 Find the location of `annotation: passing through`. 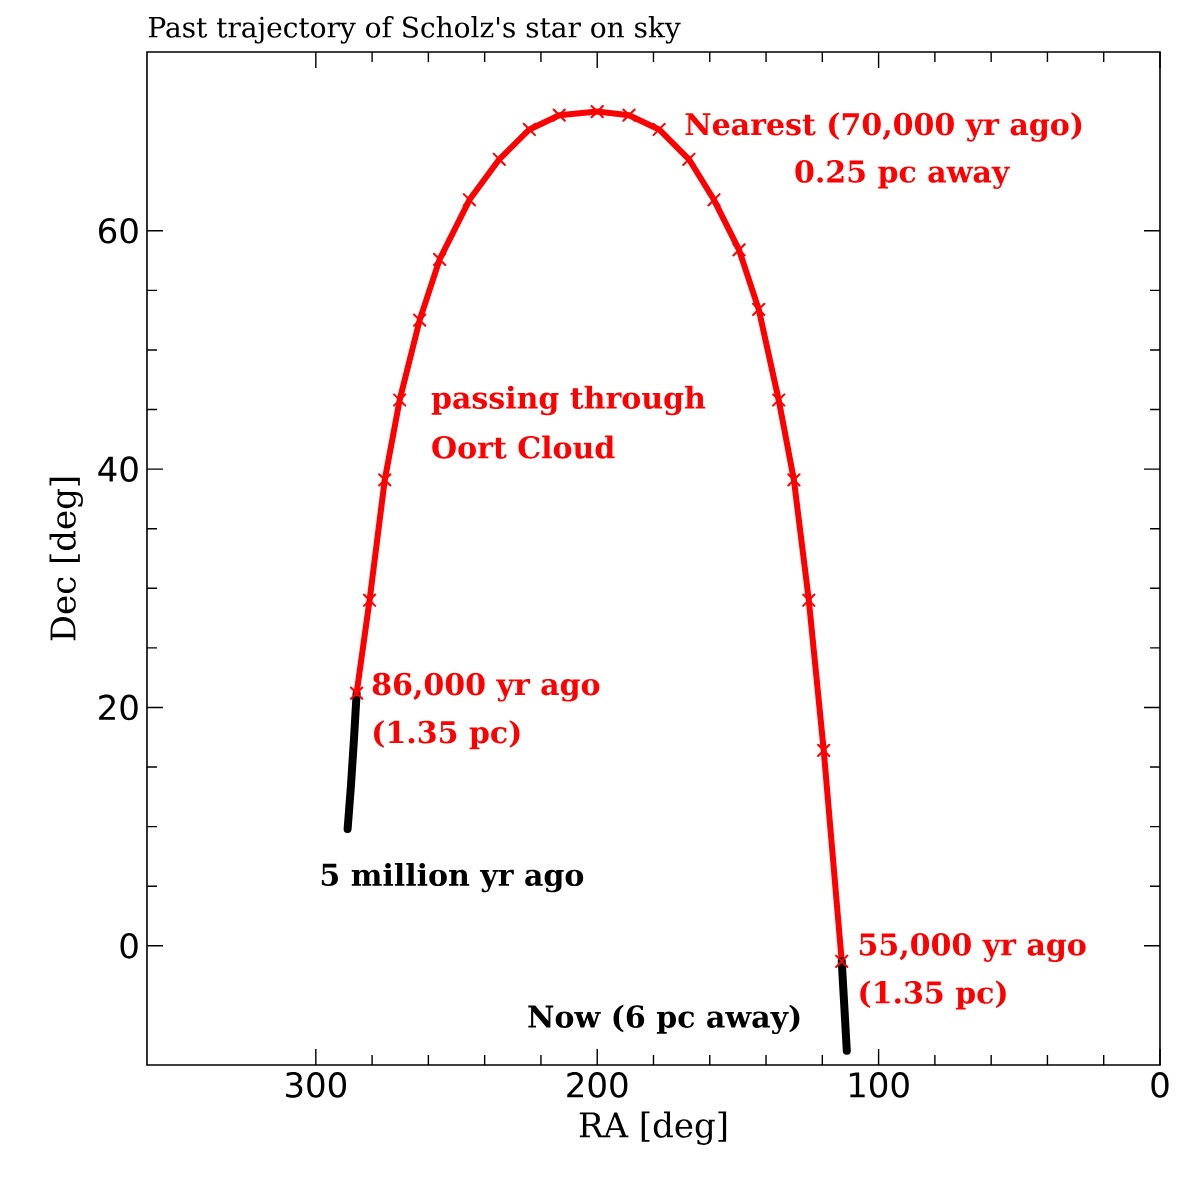

annotation: passing through is located at coordinates (568, 400).